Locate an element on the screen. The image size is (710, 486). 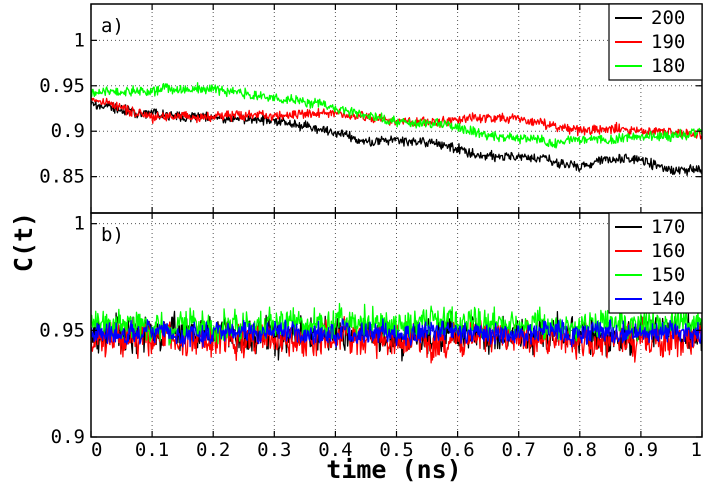
legend-label: 160 is located at coordinates (668, 251).